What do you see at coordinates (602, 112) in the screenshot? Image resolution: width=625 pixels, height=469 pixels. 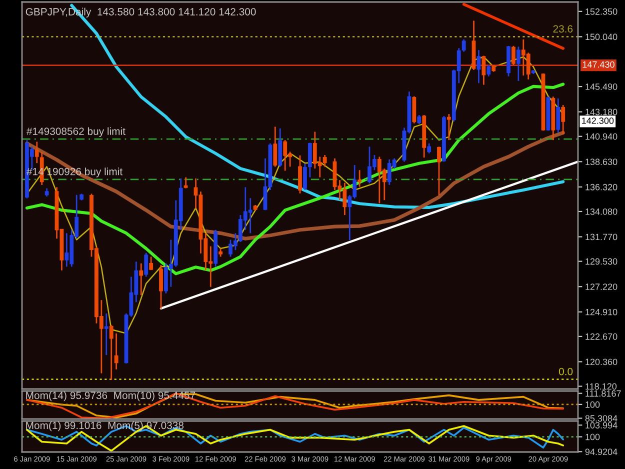 I see `y-tick-label: 143.180` at bounding box center [602, 112].